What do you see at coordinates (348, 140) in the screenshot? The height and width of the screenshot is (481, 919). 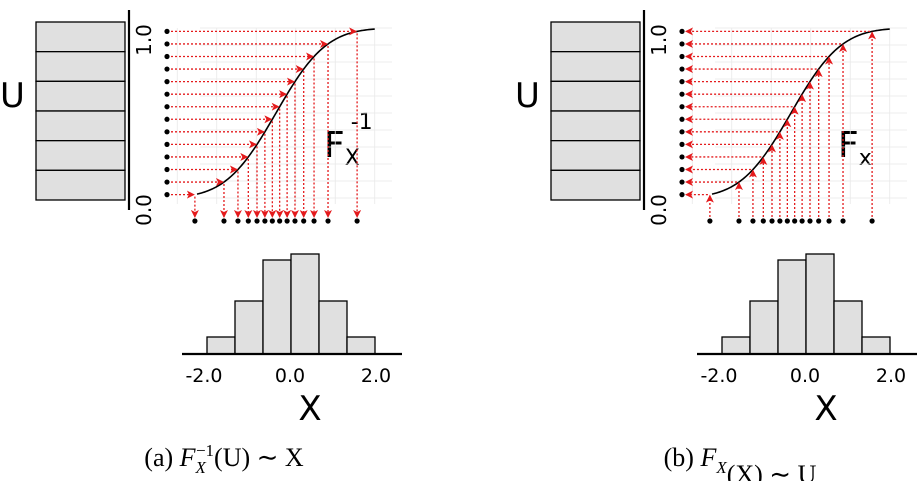 I see `curve-label: FX-1` at bounding box center [348, 140].